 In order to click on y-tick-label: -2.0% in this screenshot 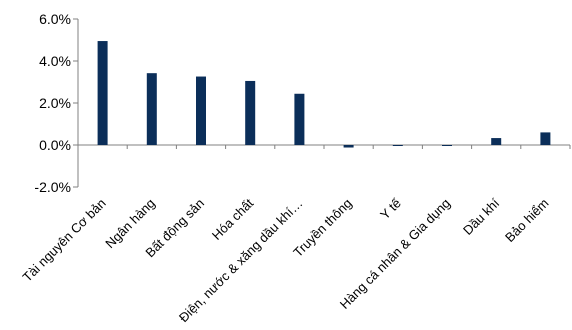, I will do `click(52, 187)`.